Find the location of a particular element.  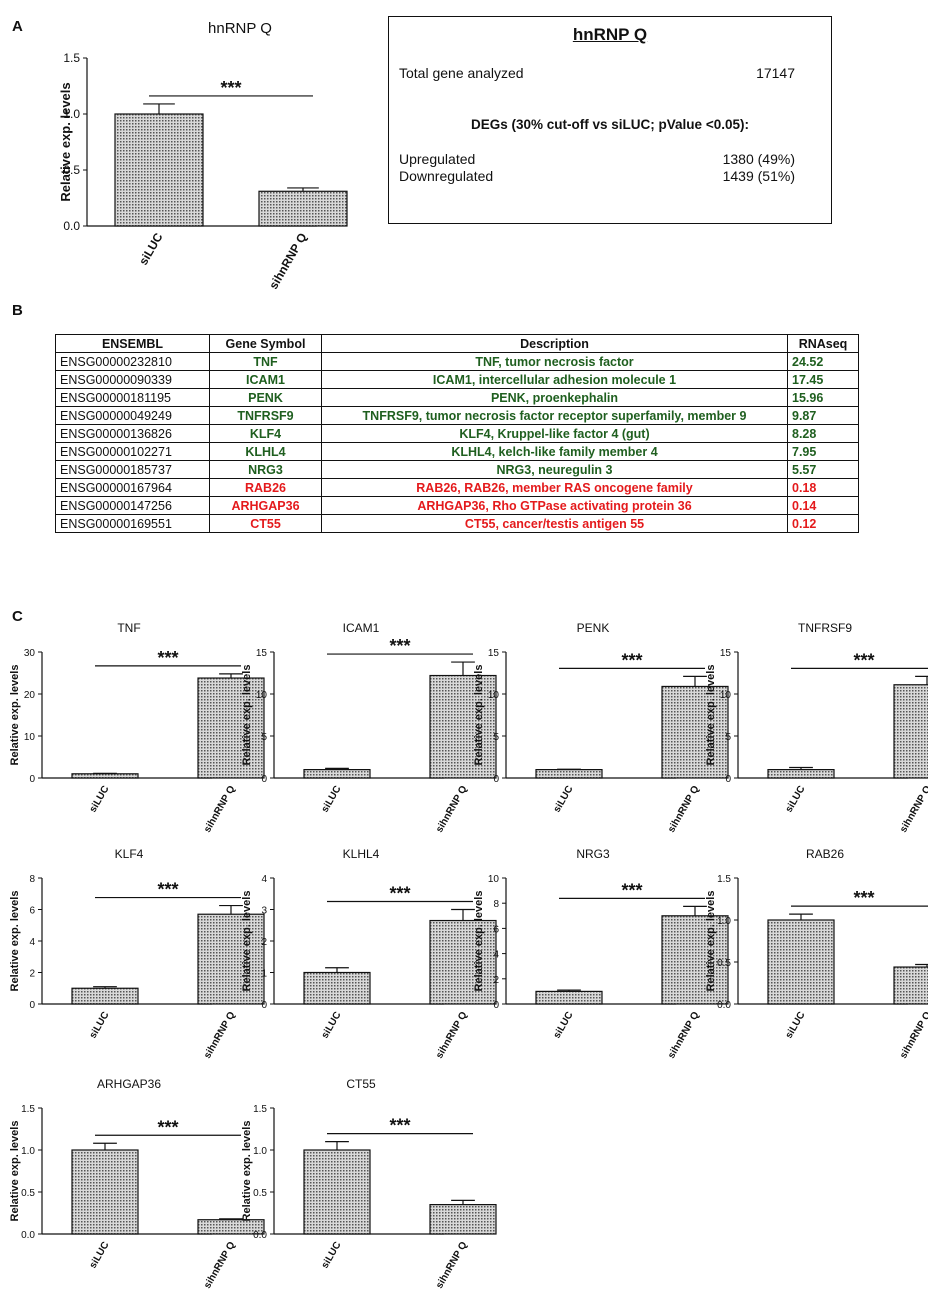

chart-title: KLF4 is located at coordinates (129, 854).